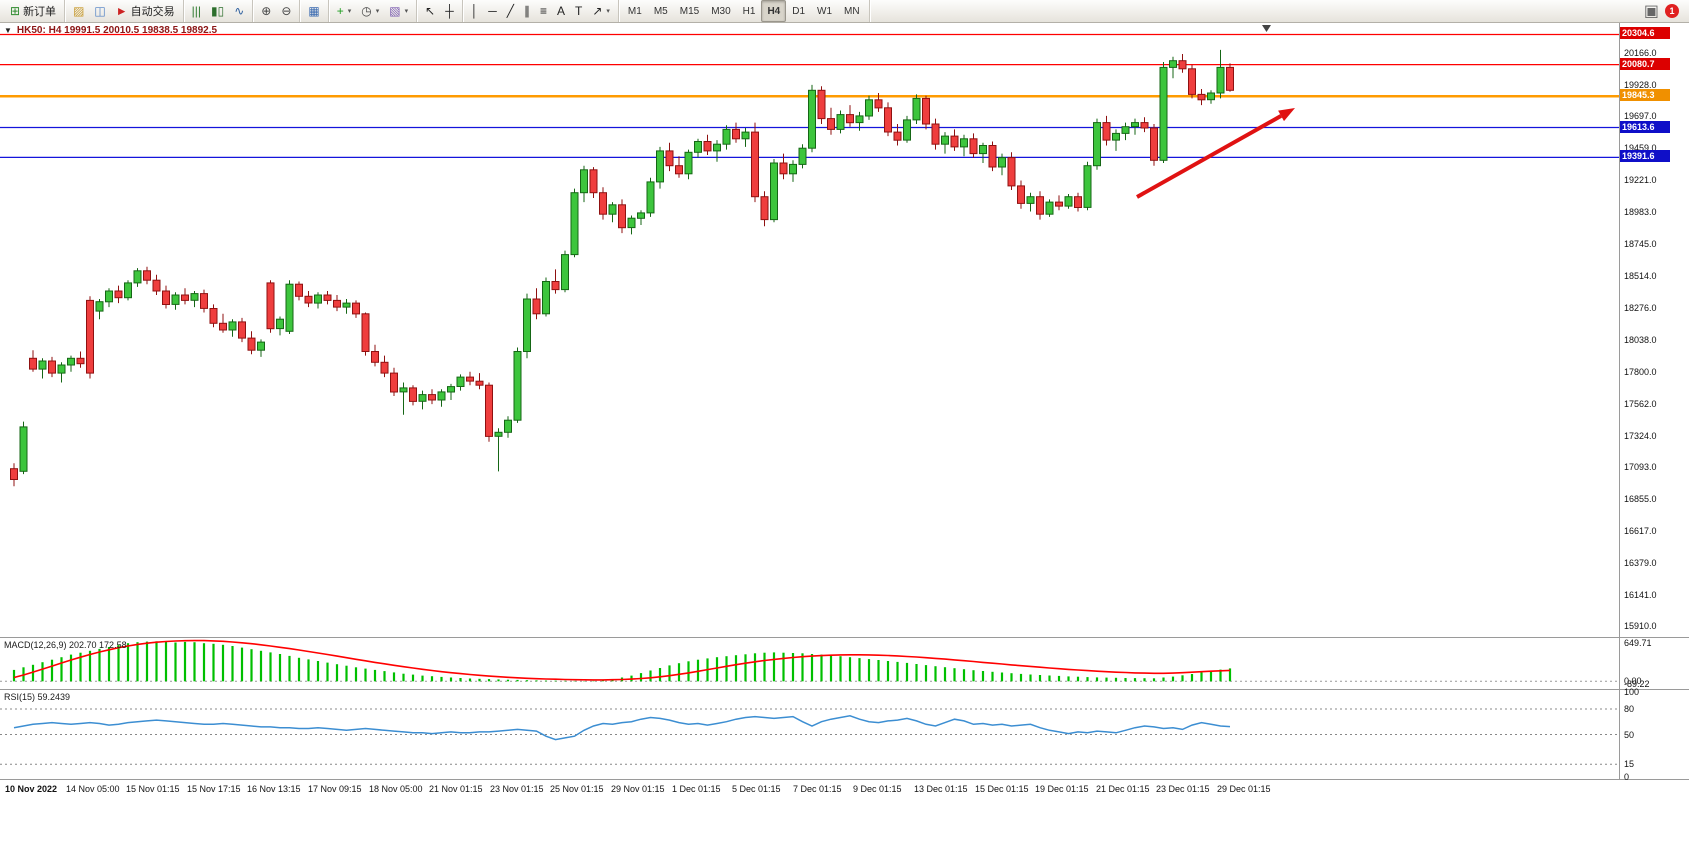 Image resolution: width=1689 pixels, height=861 pixels. Describe the element at coordinates (749, 11) in the screenshot. I see `timeframe-h1-button: H1` at that location.